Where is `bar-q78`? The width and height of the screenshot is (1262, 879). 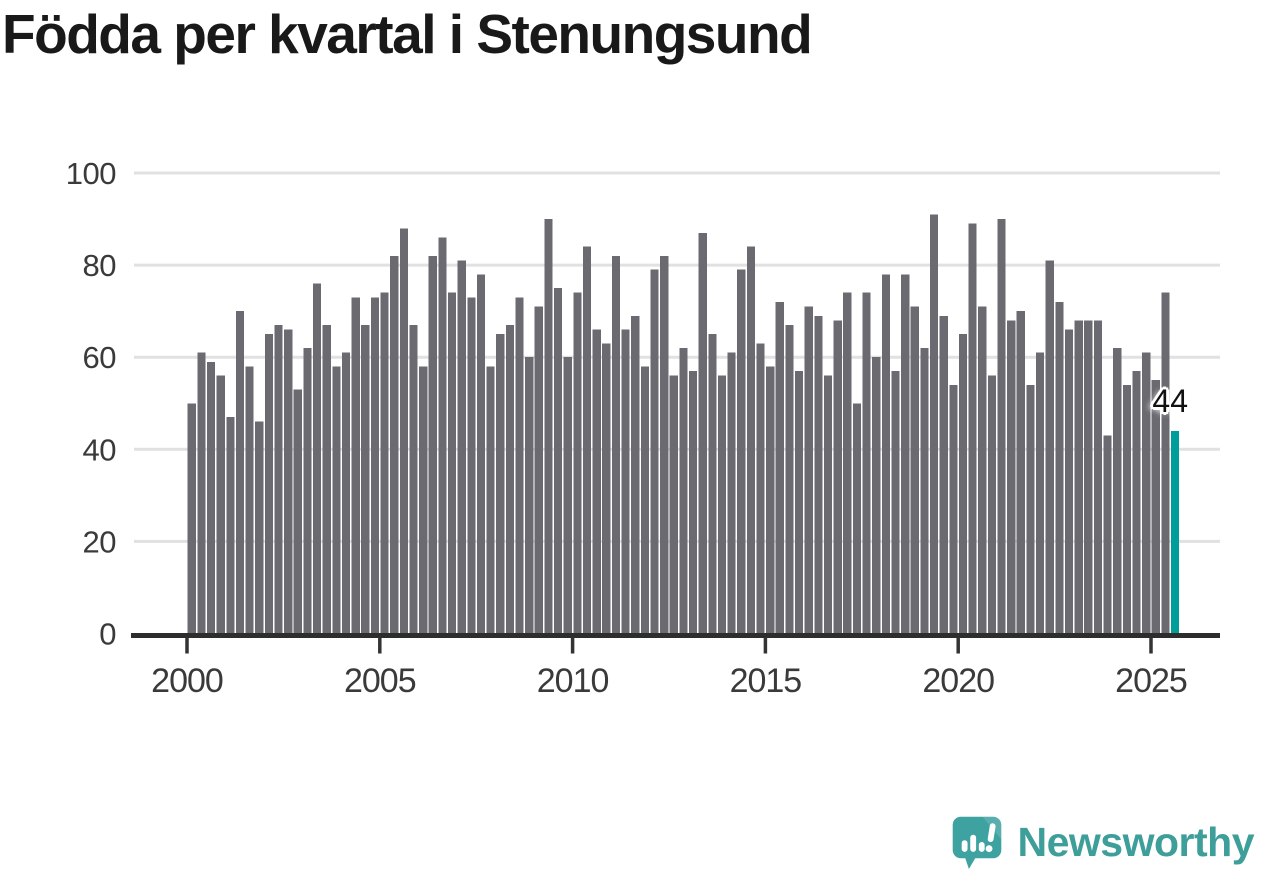 bar-q78 is located at coordinates (943, 474).